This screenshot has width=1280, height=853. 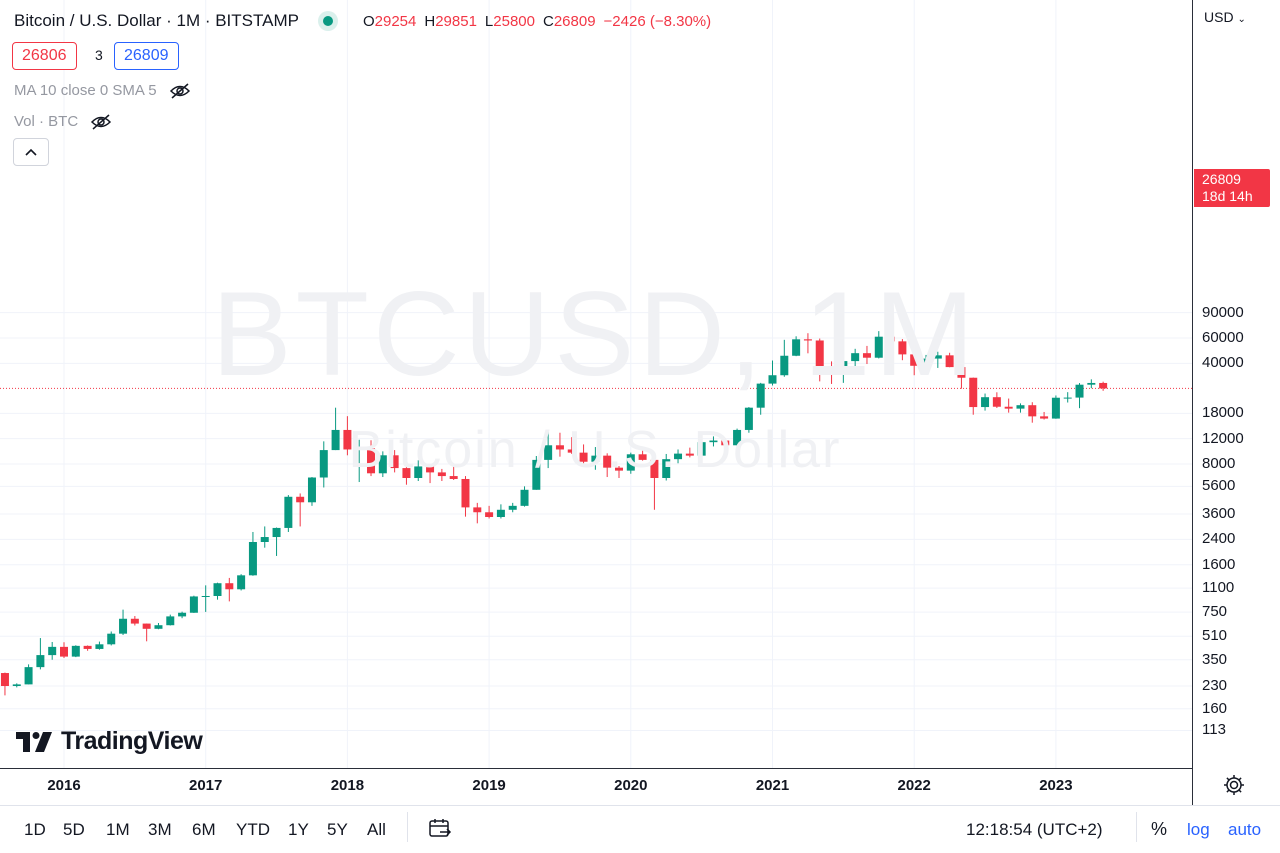 What do you see at coordinates (118, 829) in the screenshot?
I see `timeframe-button: 1M` at bounding box center [118, 829].